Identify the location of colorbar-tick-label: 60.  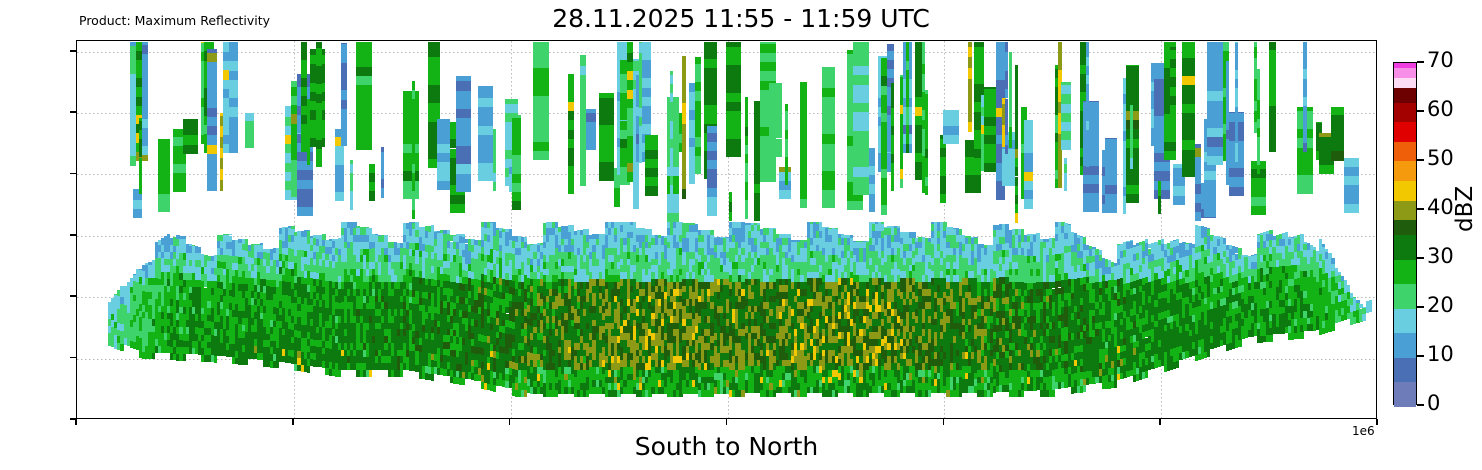
(1440, 109).